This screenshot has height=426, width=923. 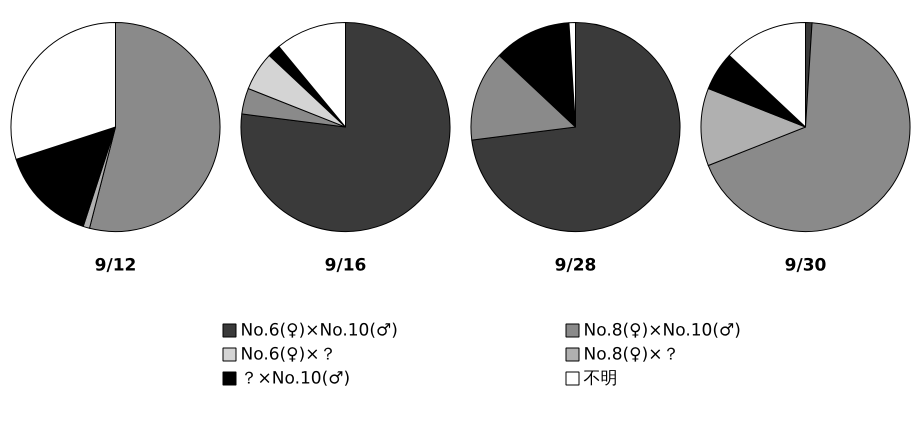 What do you see at coordinates (115, 266) in the screenshot?
I see `text: 9/12` at bounding box center [115, 266].